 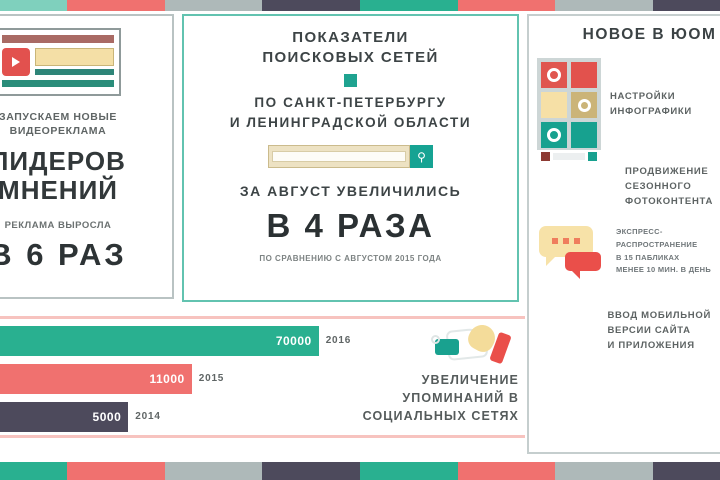 What do you see at coordinates (74, 57) in the screenshot?
I see `video-thumb` at bounding box center [74, 57].